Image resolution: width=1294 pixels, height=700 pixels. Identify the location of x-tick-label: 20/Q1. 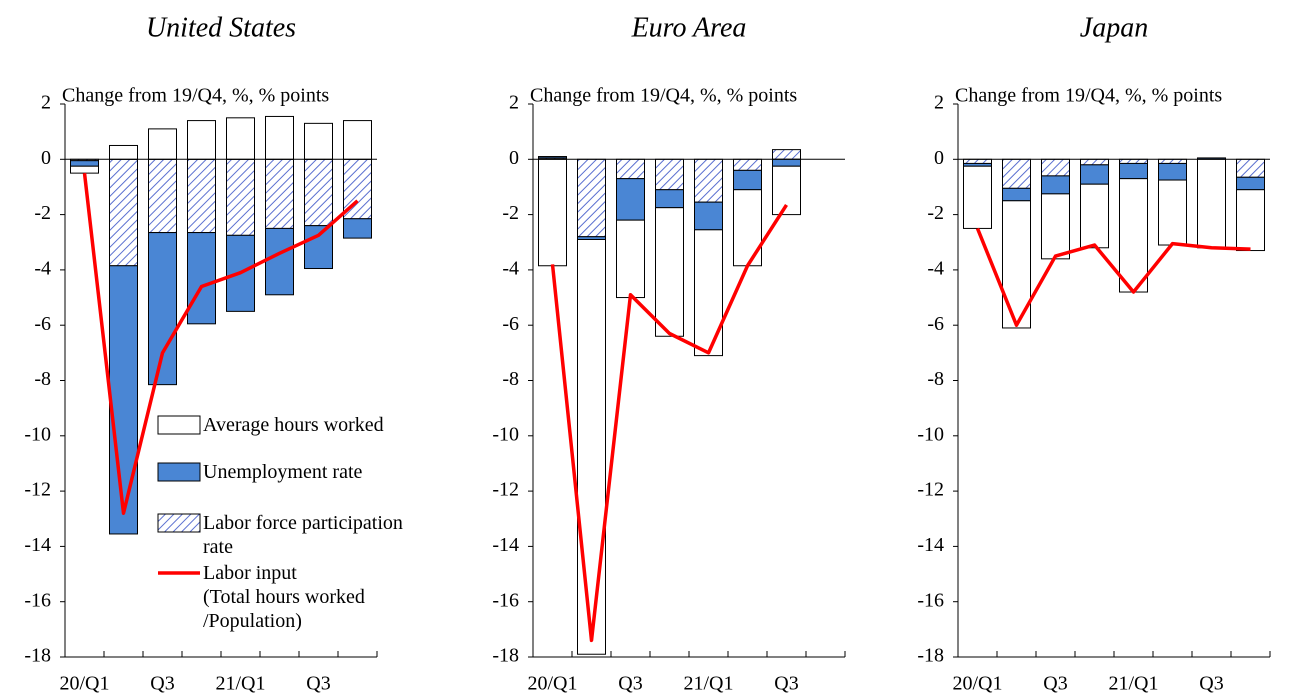
(553, 684).